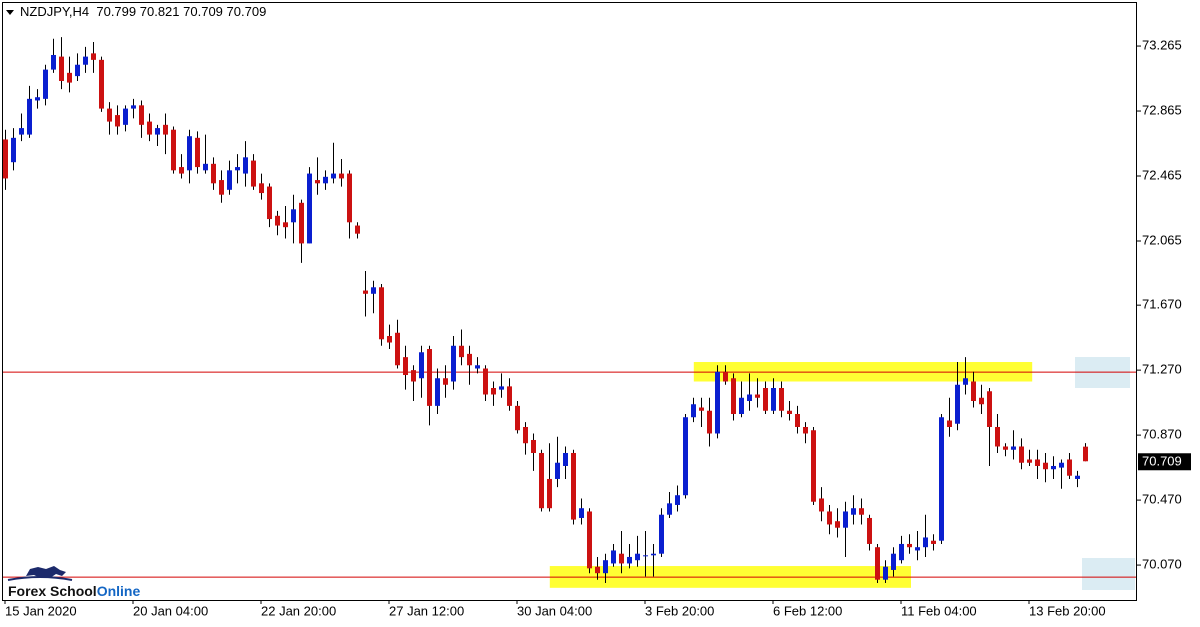  I want to click on x-tick-label: 13 Feb 20:00, so click(1067, 610).